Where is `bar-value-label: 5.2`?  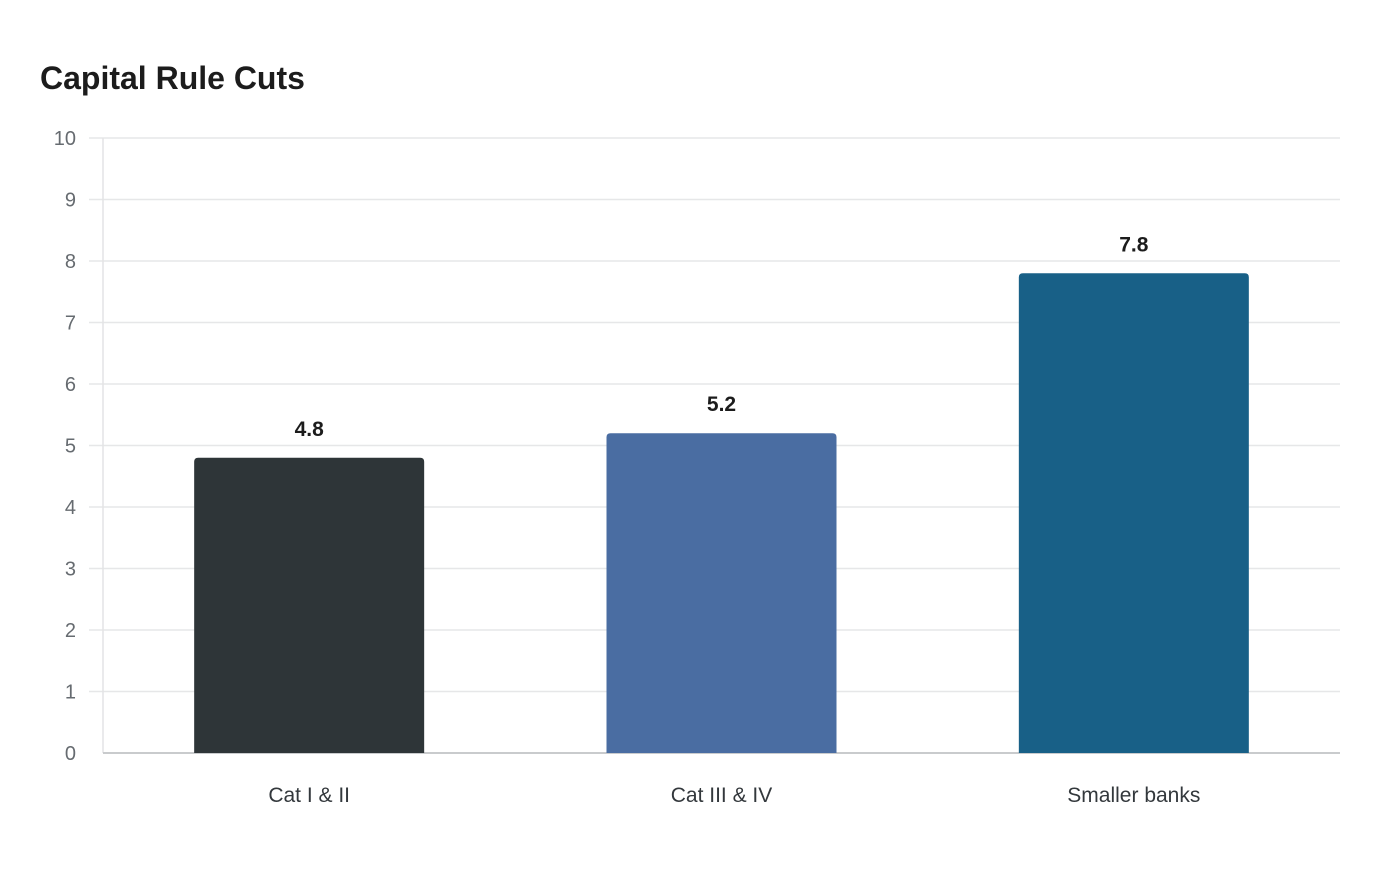 bar-value-label: 5.2 is located at coordinates (721, 404).